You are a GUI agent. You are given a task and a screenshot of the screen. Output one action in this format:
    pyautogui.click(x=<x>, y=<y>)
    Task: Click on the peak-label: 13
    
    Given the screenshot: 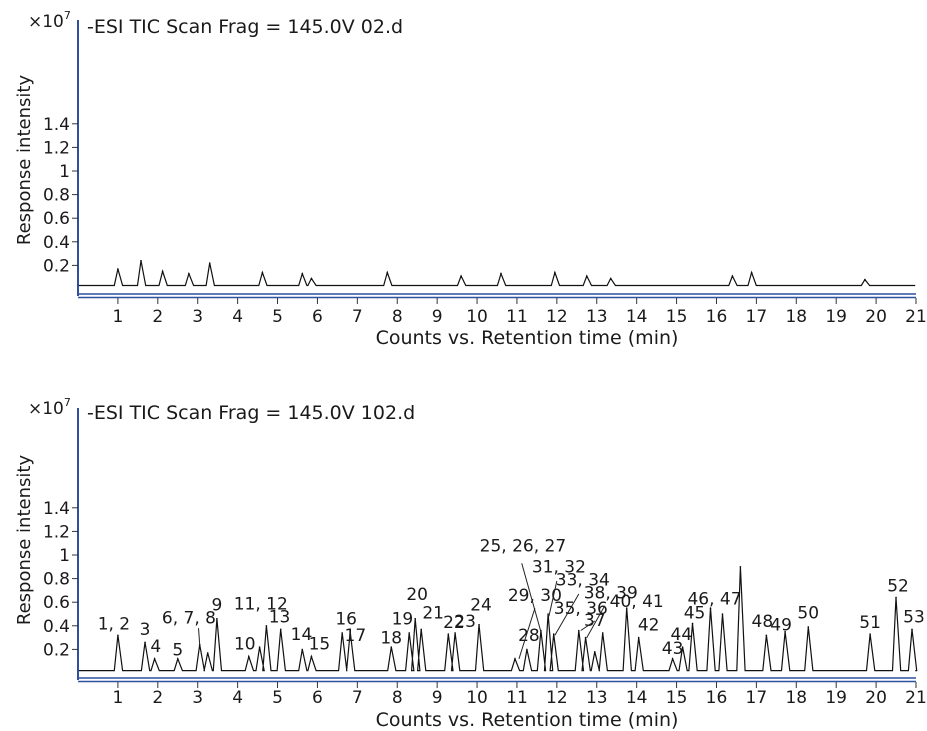 What is the action you would take?
    pyautogui.click(x=280, y=617)
    